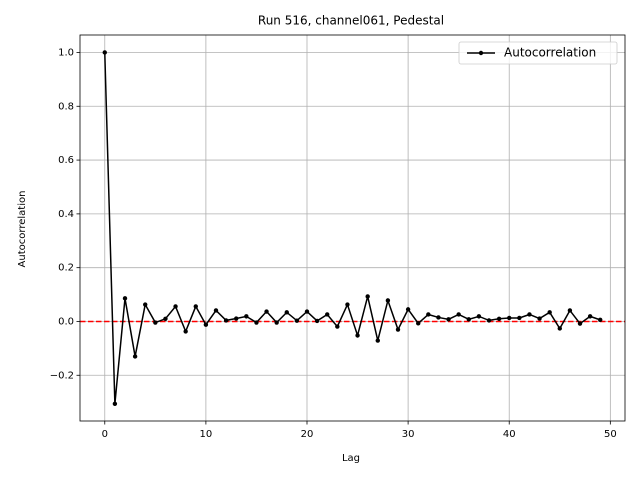  Describe the element at coordinates (509, 434) in the screenshot. I see `x-tick-label: 40` at that location.